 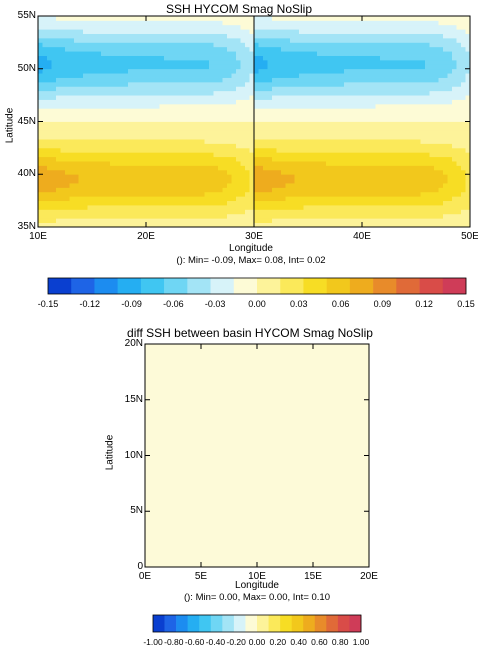 I want to click on chart1-xtick-label: 20E, so click(x=146, y=236).